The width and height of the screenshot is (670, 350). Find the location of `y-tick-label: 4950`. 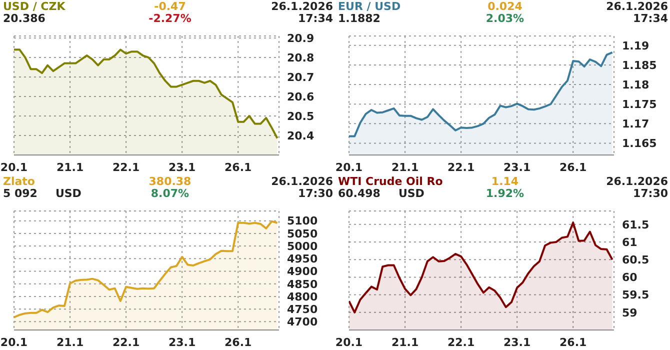

y-tick-label: 4950 is located at coordinates (302, 259).